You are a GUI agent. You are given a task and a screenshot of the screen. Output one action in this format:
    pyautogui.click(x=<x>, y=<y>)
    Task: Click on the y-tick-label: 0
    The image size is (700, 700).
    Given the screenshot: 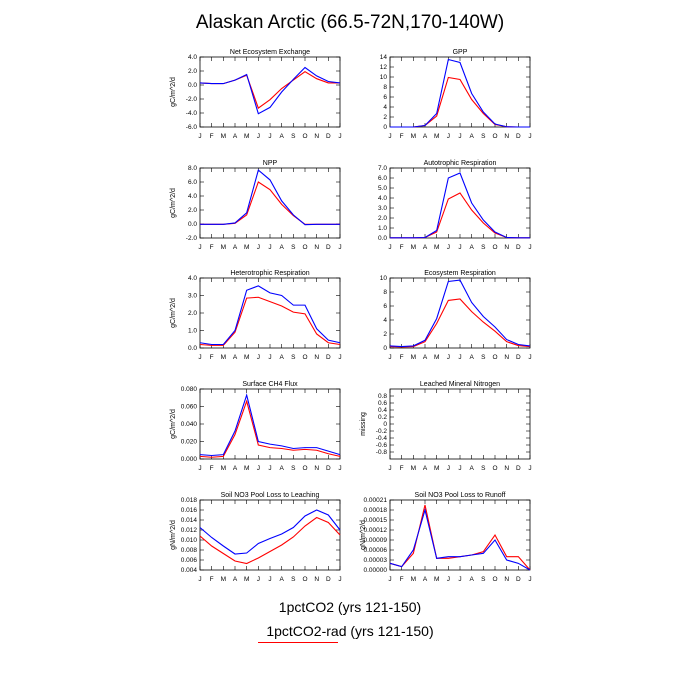 What is the action you would take?
    pyautogui.click(x=385, y=348)
    